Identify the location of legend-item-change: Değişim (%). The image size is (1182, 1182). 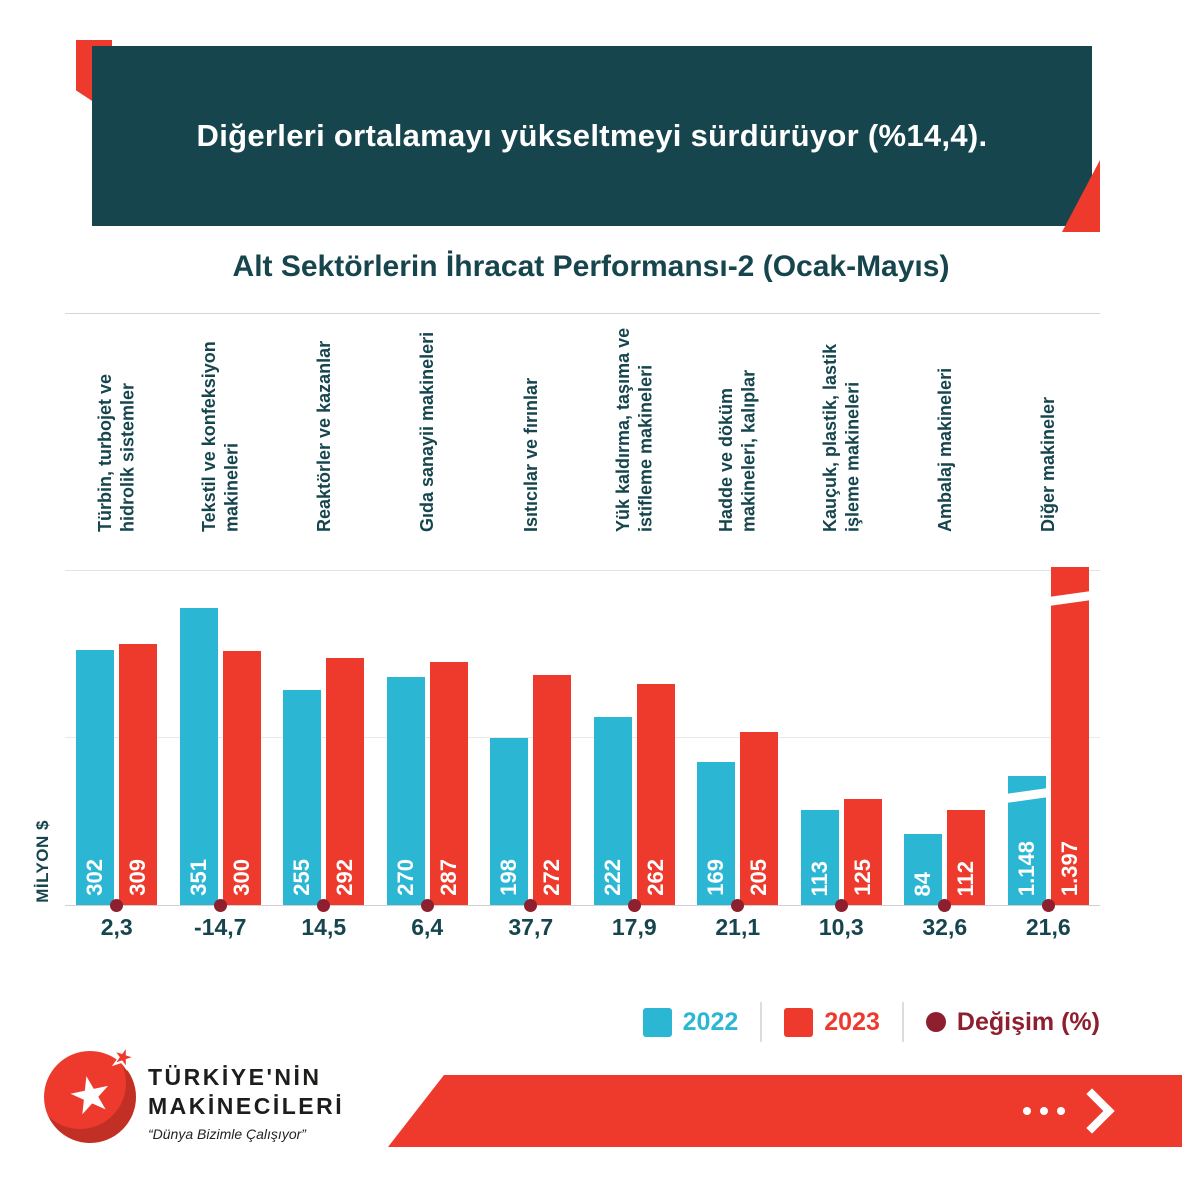
(1012, 1022).